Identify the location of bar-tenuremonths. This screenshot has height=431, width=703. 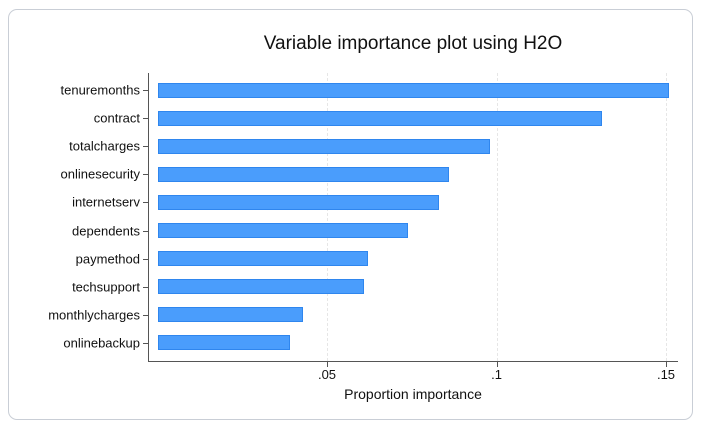
(413, 90).